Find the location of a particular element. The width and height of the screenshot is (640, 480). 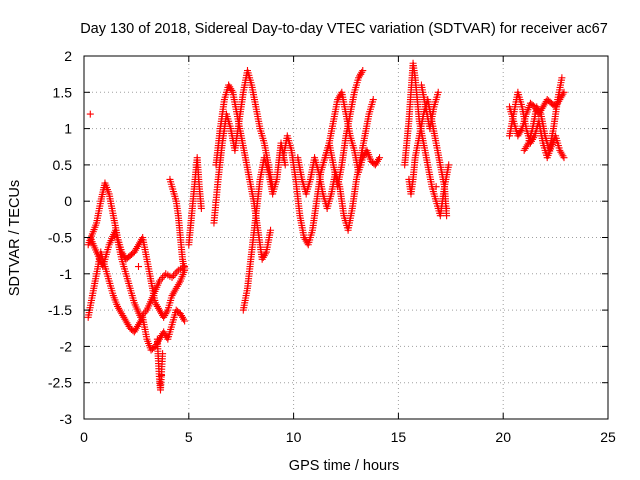

y-tick-label: 2 is located at coordinates (68, 56).